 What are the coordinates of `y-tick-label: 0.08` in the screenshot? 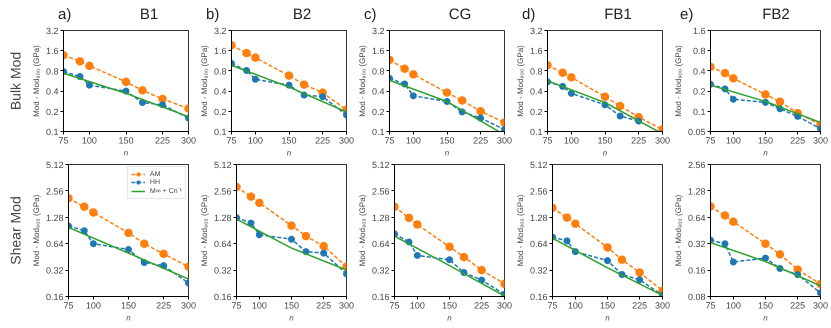 It's located at (697, 297).